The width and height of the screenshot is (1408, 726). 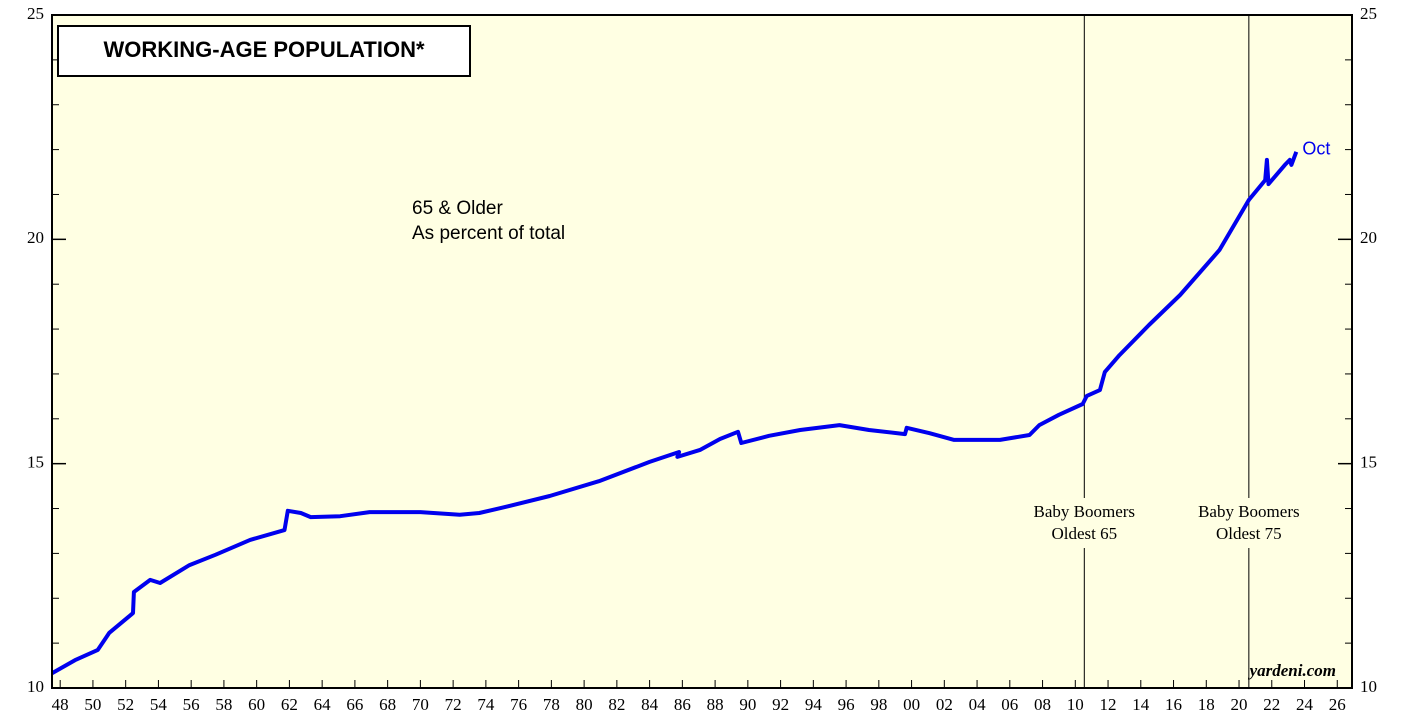 What do you see at coordinates (780, 704) in the screenshot?
I see `x-tick-label: 92` at bounding box center [780, 704].